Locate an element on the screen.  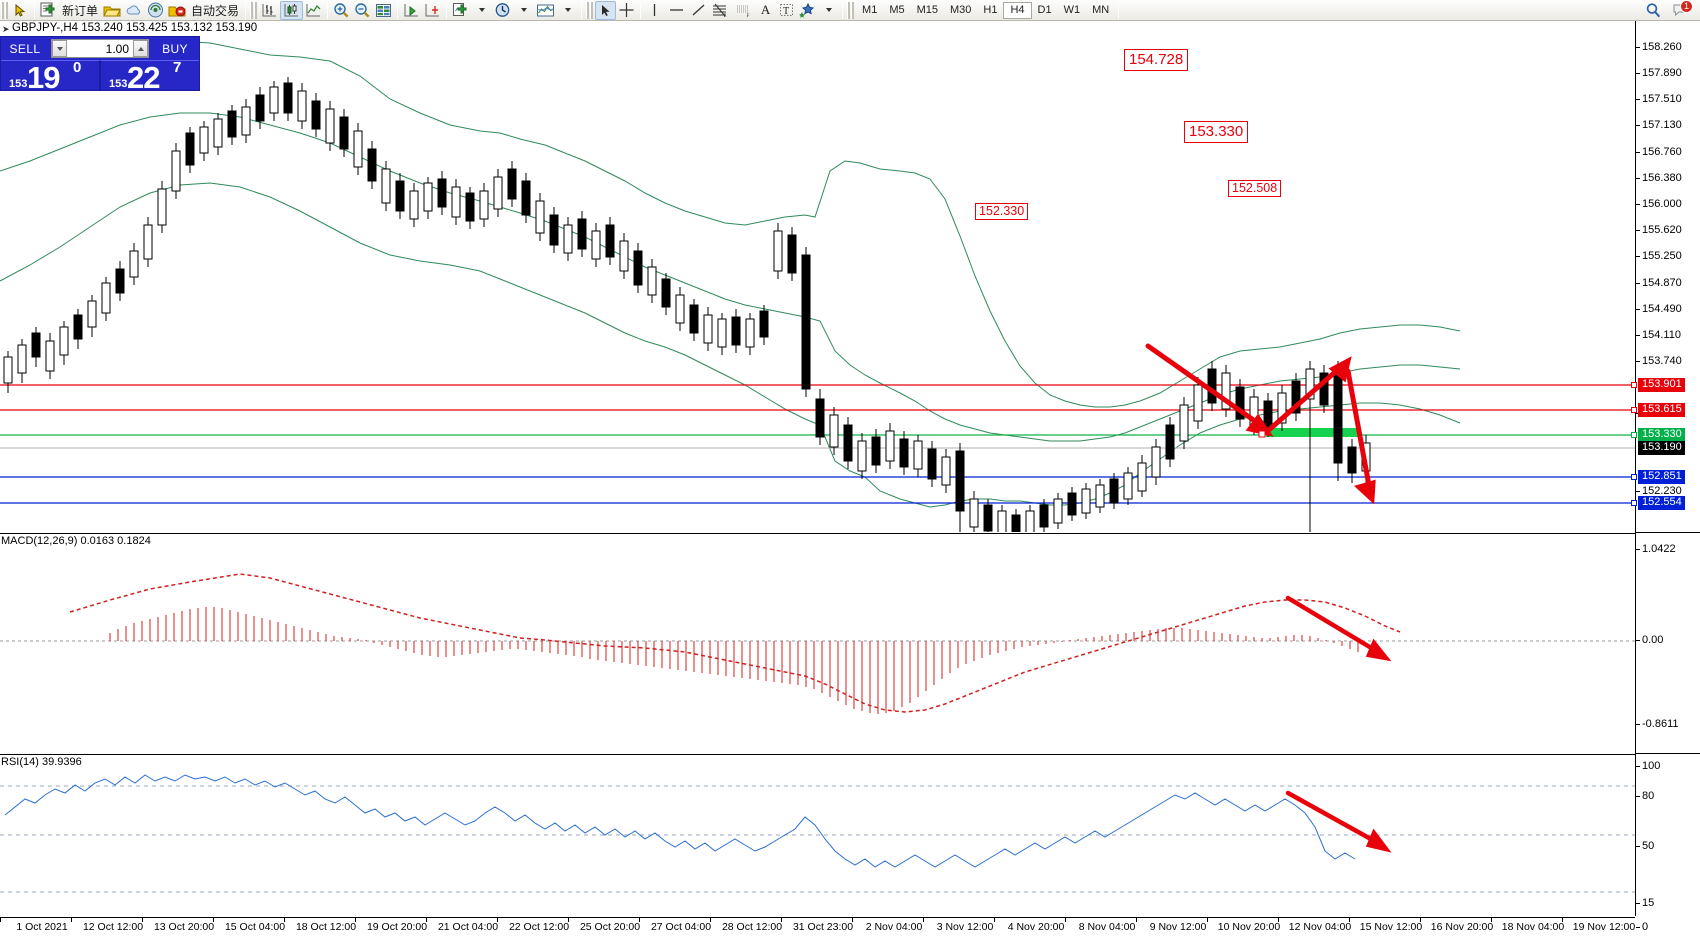
chart-shift-icon is located at coordinates (432, 10).